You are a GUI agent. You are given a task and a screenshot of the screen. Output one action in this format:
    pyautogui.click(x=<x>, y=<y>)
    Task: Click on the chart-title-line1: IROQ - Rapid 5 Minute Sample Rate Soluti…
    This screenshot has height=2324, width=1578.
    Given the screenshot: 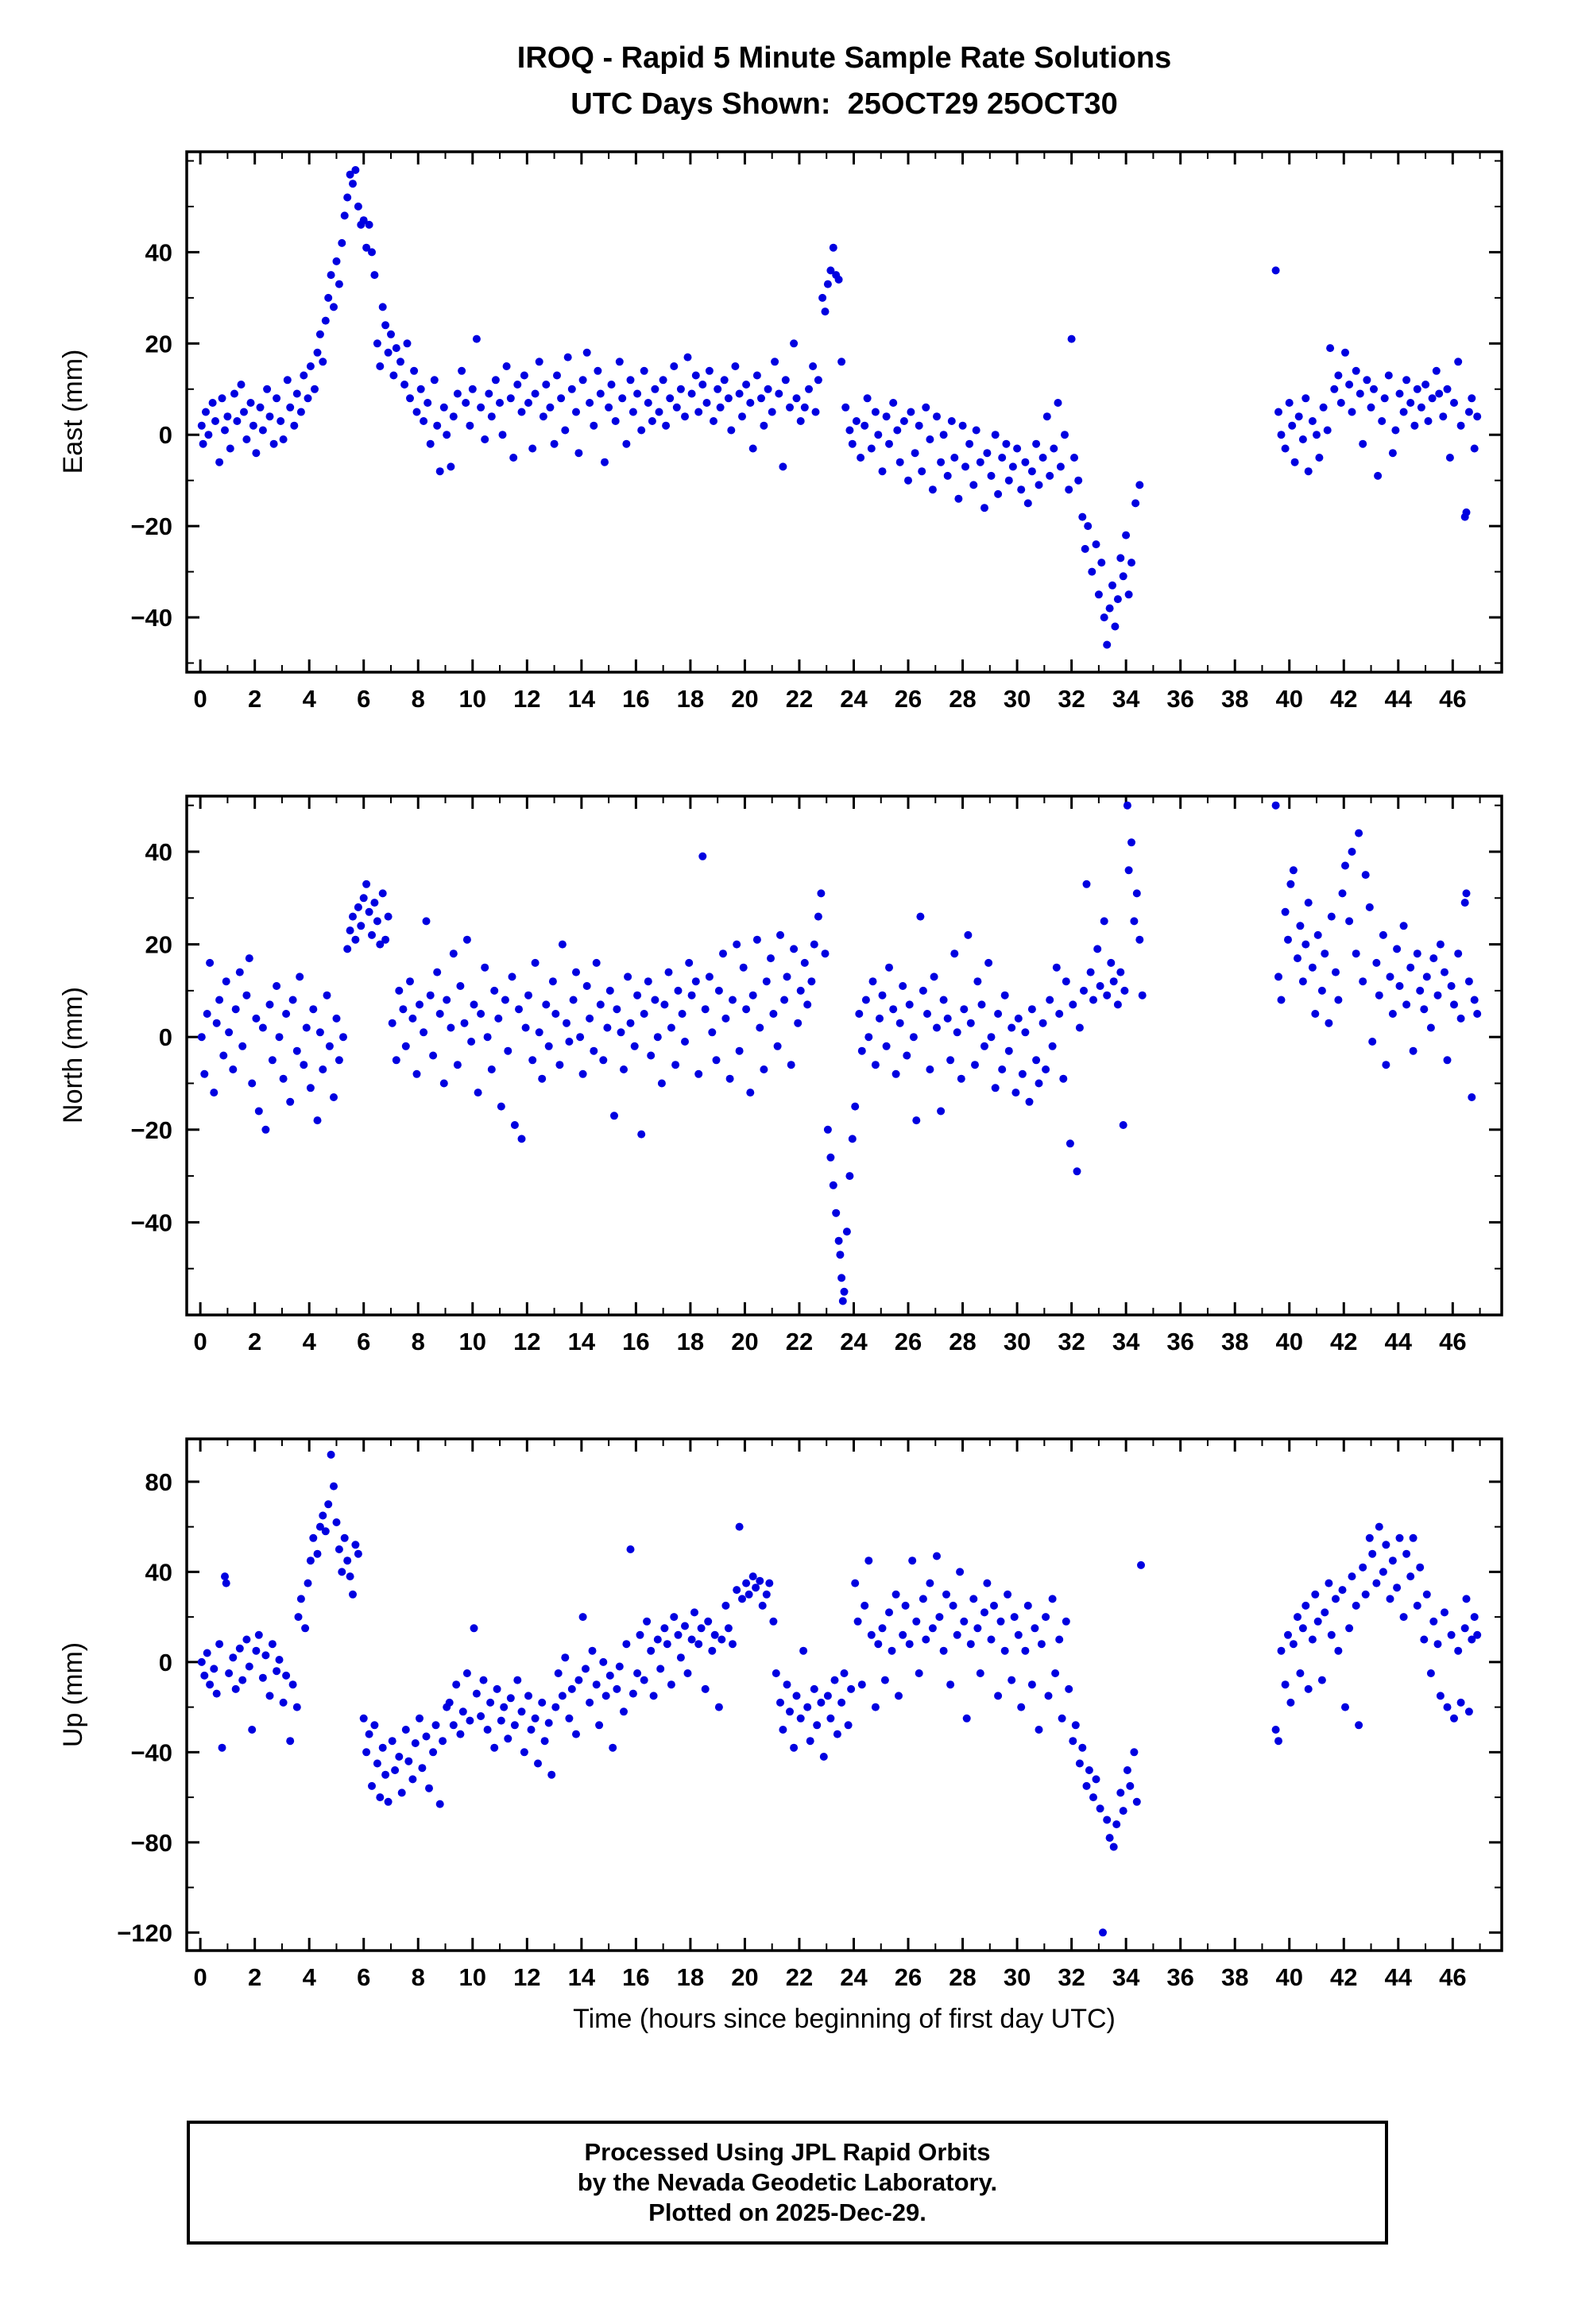 What is the action you would take?
    pyautogui.click(x=844, y=58)
    